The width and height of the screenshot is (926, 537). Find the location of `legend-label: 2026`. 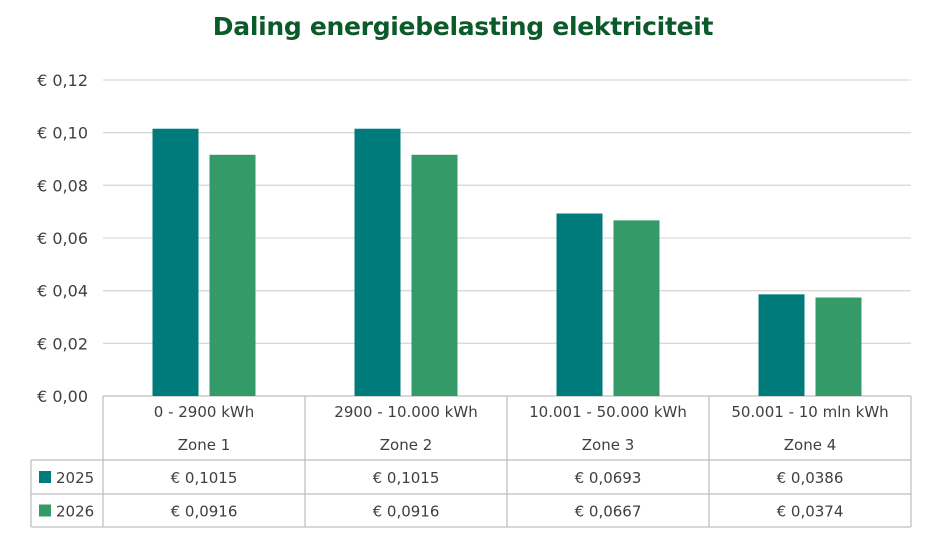

legend-label: 2026 is located at coordinates (75, 512).